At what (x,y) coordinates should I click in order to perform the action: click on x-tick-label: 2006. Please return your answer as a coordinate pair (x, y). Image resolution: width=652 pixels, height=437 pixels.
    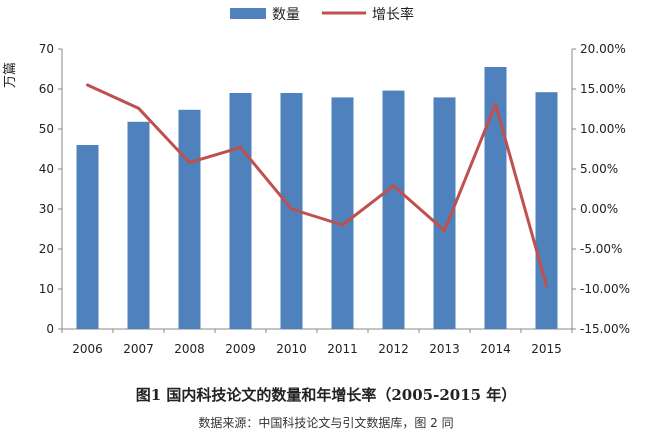
    Looking at the image, I should click on (87, 349).